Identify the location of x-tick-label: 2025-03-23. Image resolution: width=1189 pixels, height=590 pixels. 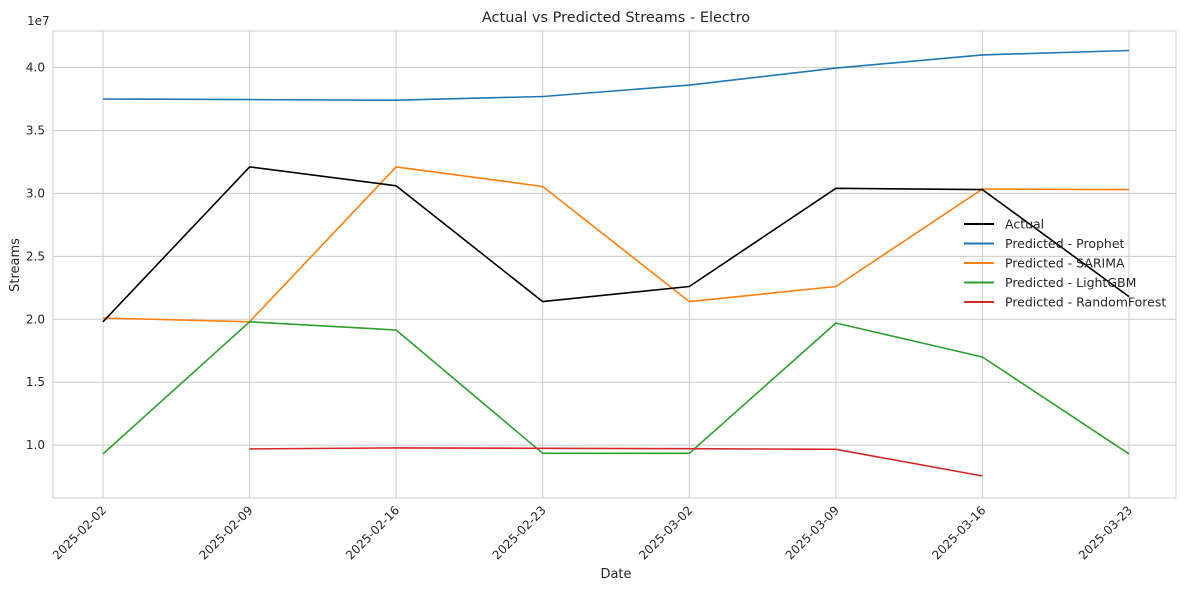
(1105, 532).